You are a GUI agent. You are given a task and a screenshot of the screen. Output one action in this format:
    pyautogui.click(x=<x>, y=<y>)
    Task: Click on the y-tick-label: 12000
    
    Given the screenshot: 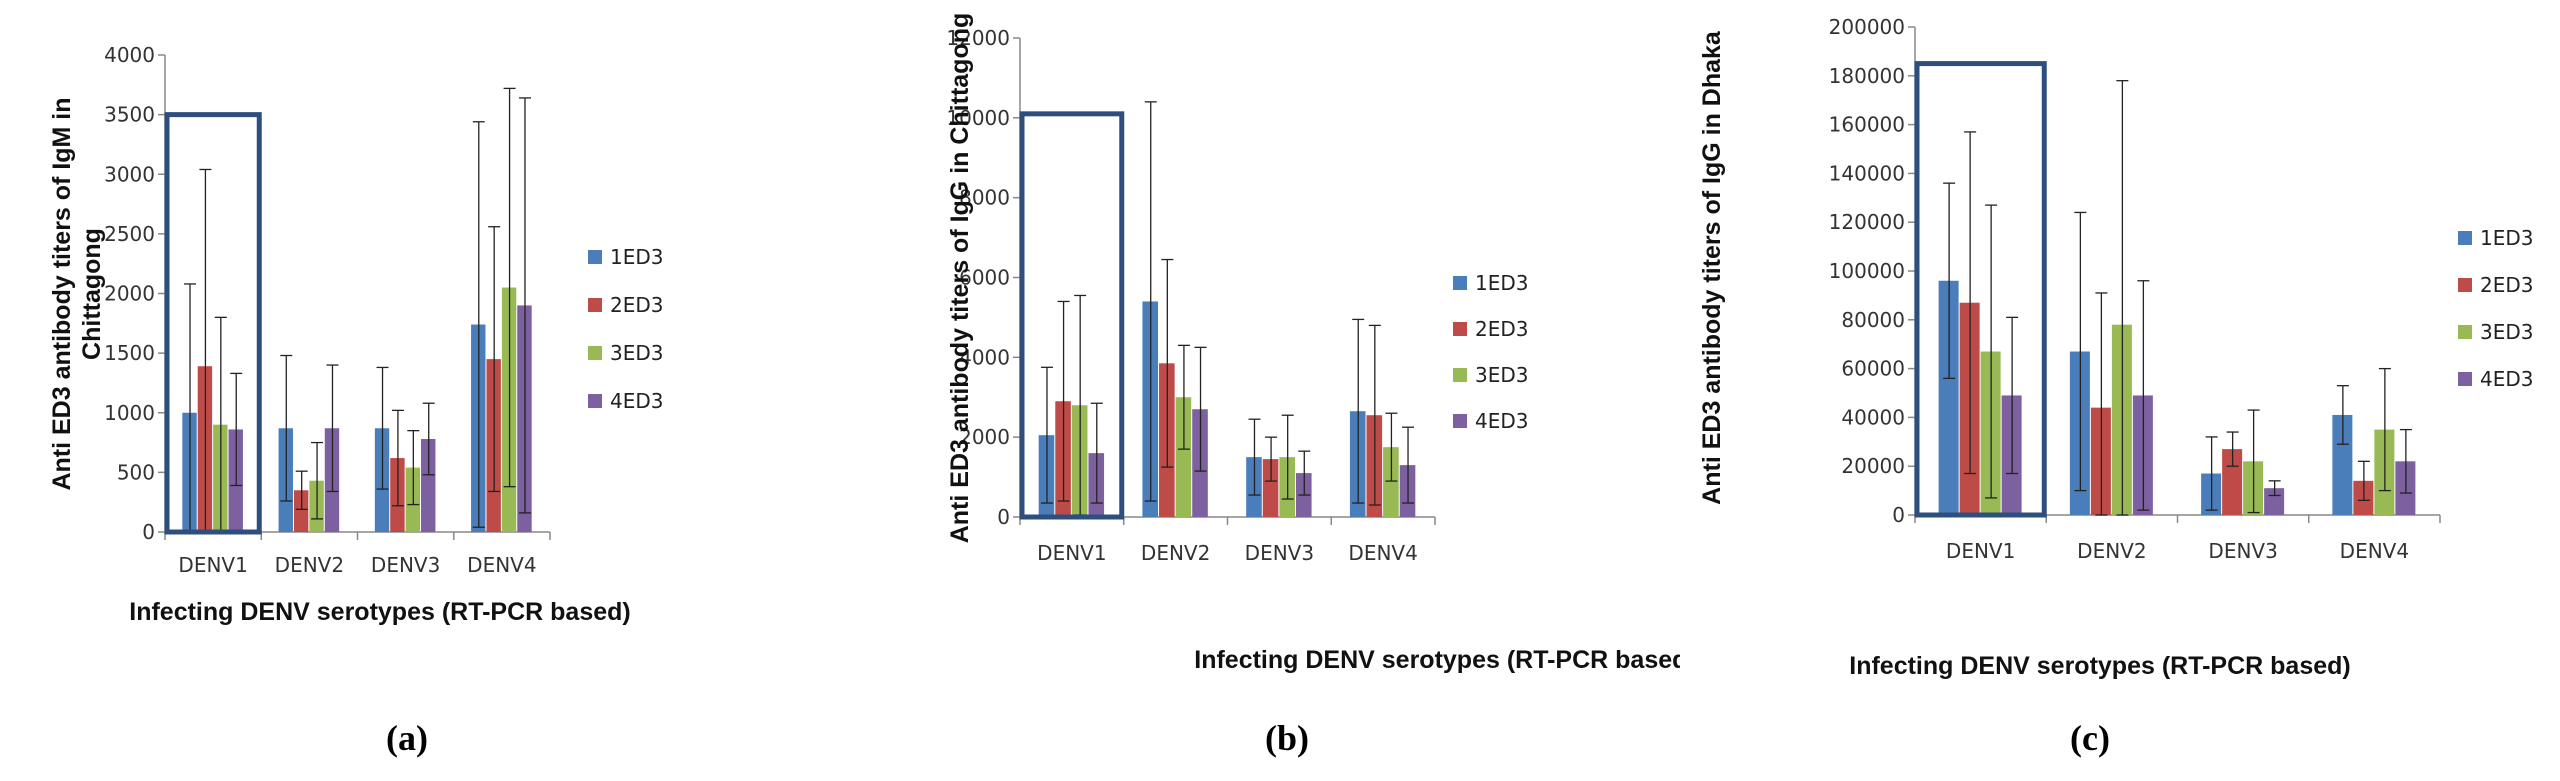 What is the action you would take?
    pyautogui.click(x=978, y=38)
    